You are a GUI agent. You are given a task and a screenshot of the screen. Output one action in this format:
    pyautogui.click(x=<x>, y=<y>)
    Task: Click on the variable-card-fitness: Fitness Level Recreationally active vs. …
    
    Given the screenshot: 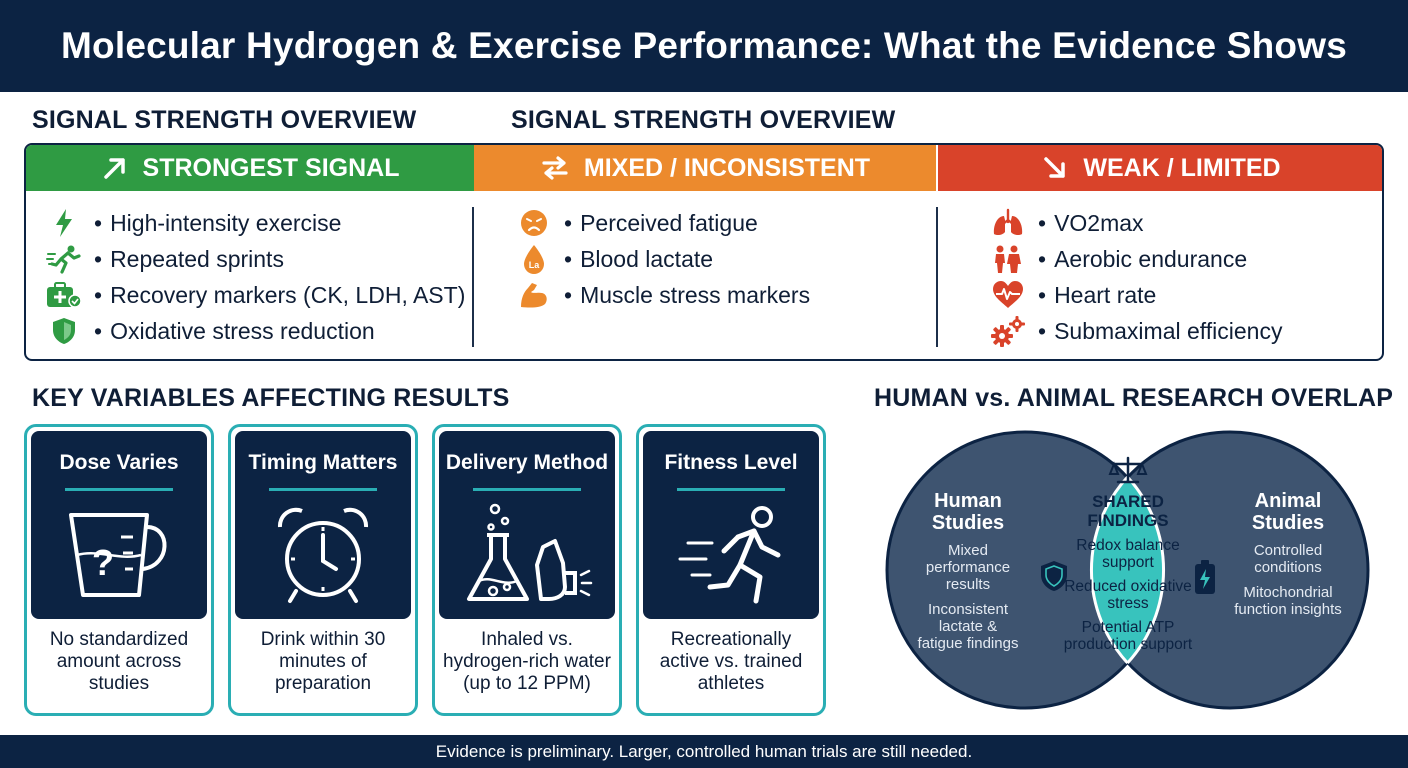 What is the action you would take?
    pyautogui.click(x=731, y=570)
    